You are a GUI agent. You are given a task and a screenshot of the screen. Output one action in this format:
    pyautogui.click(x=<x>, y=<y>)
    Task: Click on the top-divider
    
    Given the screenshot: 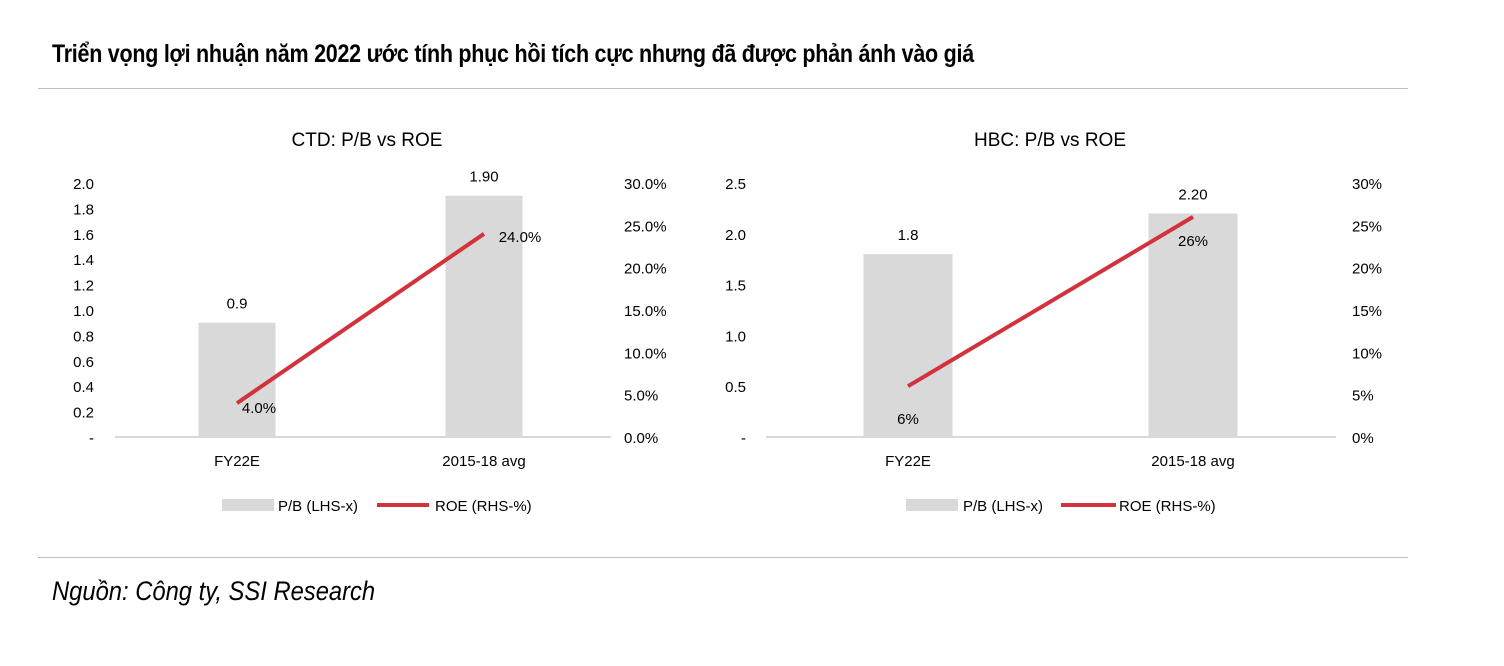 What is the action you would take?
    pyautogui.click(x=723, y=88)
    